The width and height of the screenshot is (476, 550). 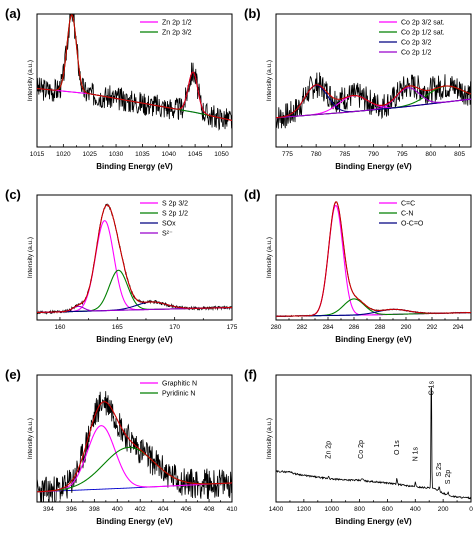 I want to click on panel-label: (c), so click(x=13, y=194).